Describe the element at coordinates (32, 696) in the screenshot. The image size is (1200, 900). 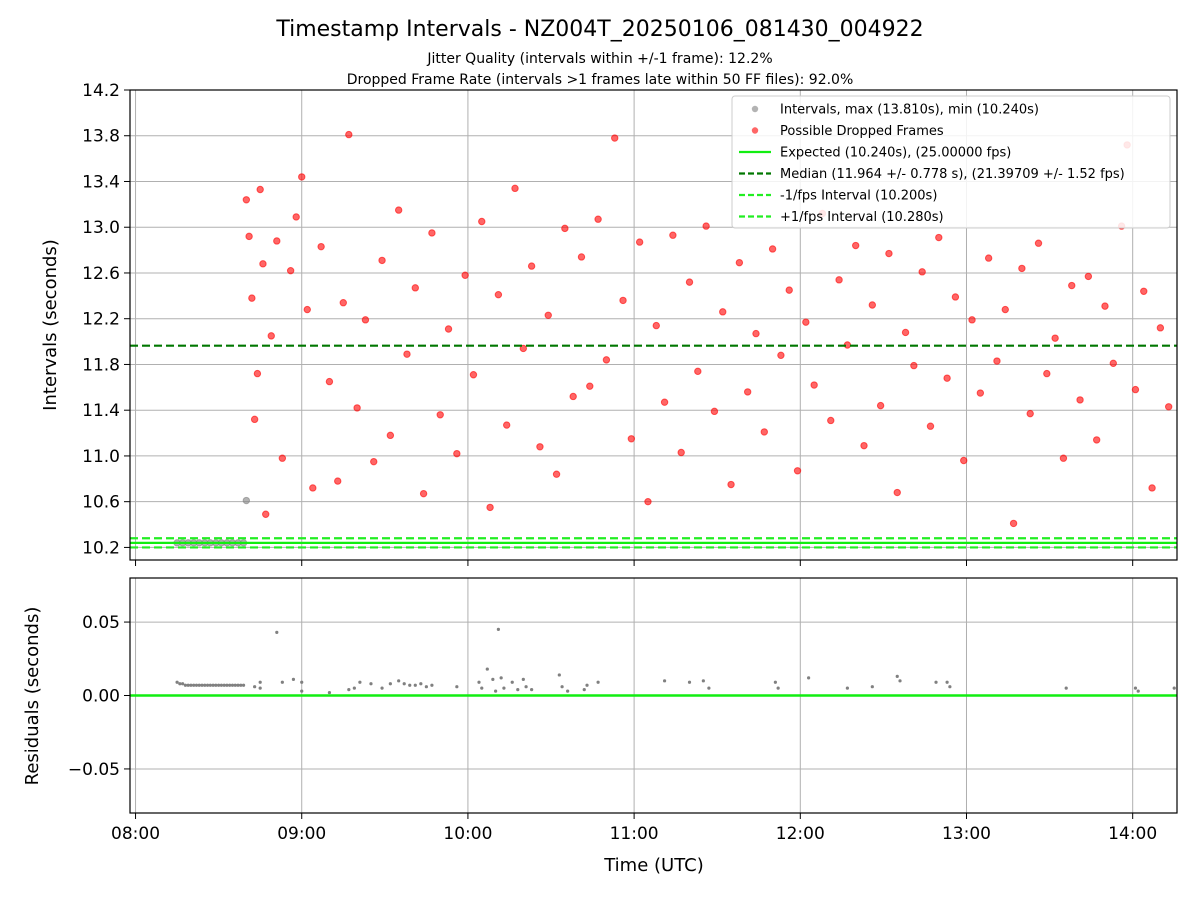
I see `bottom-y-axis-label: Residuals (seconds)` at that location.